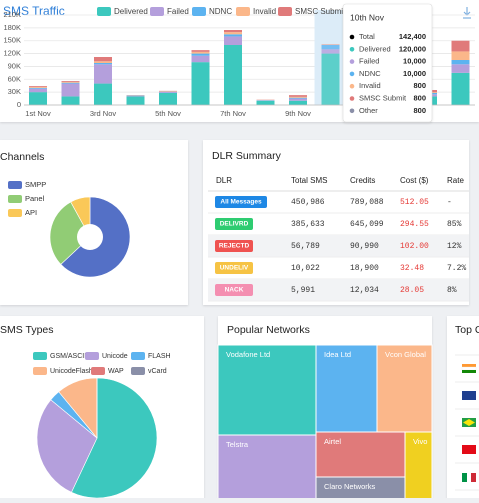  What do you see at coordinates (337, 354) in the screenshot?
I see `network-label: Idea Ltd` at bounding box center [337, 354].